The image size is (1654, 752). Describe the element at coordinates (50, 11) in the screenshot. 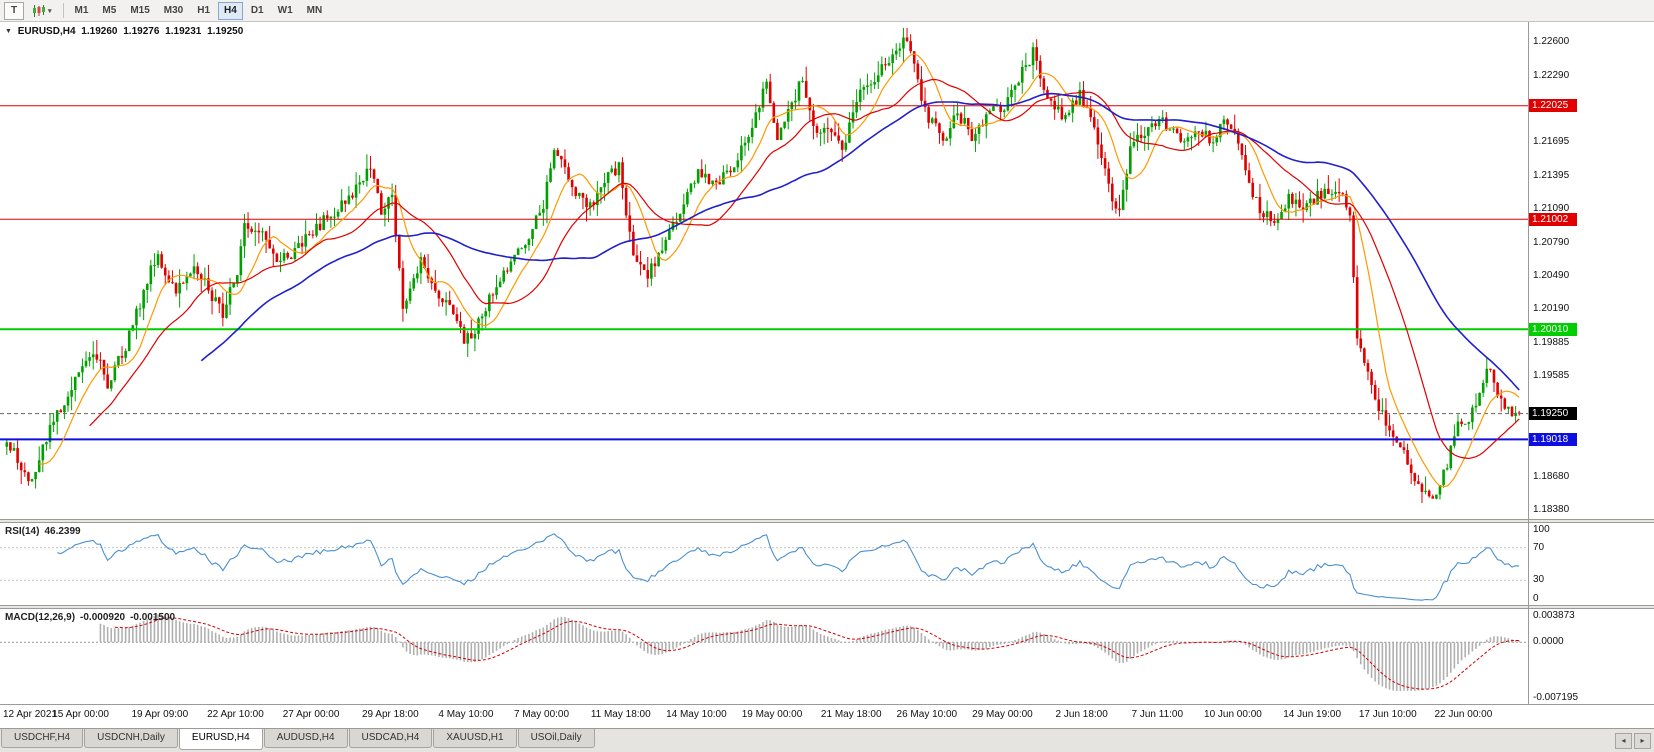

I see `chevron-down-icon: ▾` at that location.